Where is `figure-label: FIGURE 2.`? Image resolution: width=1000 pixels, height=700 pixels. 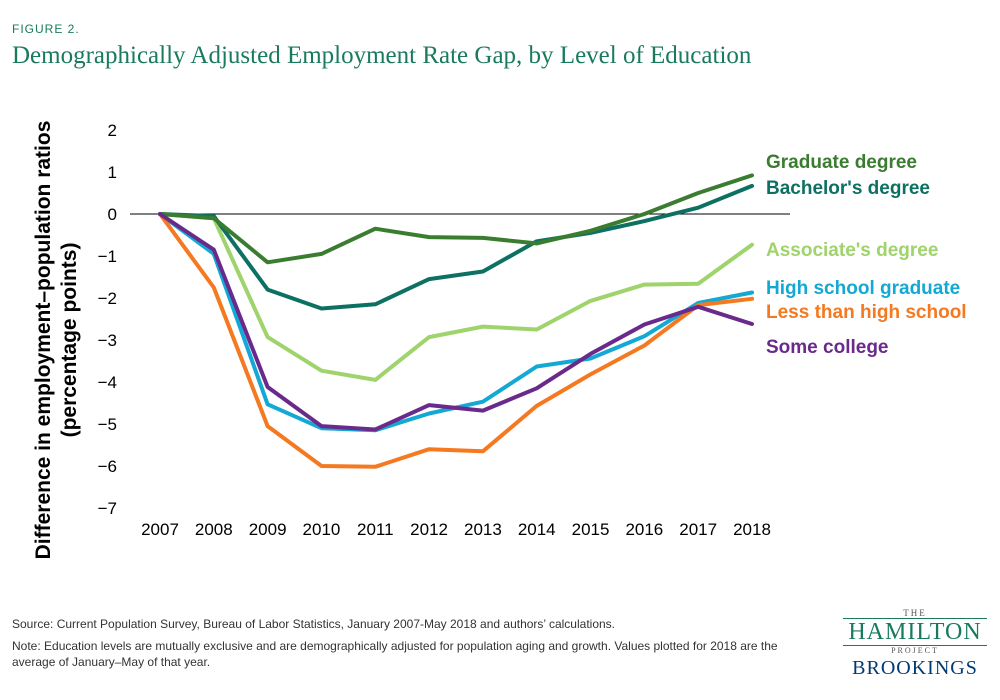
figure-label: FIGURE 2. is located at coordinates (46, 29).